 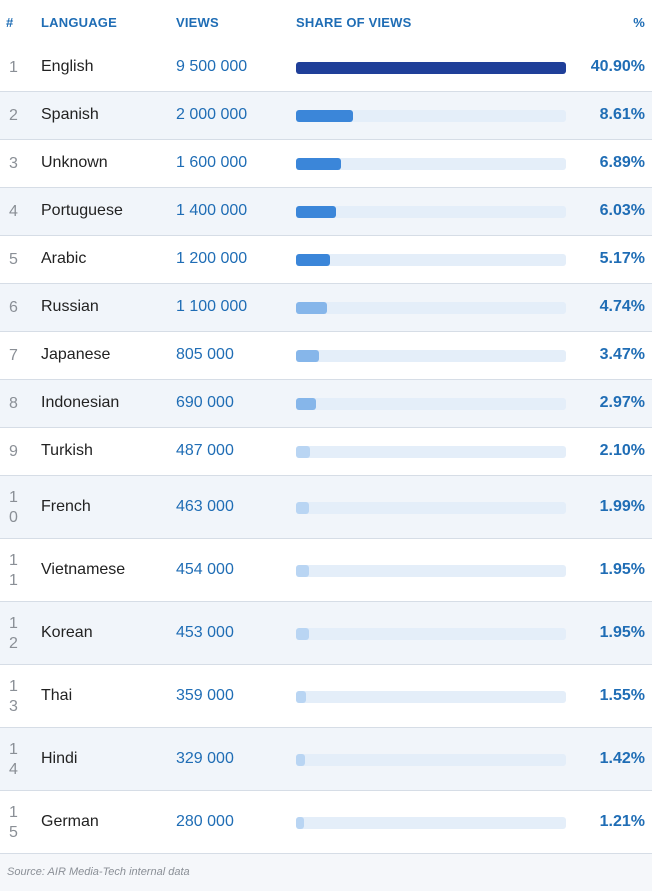 What do you see at coordinates (622, 821) in the screenshot?
I see `row-percent: 1.21%` at bounding box center [622, 821].